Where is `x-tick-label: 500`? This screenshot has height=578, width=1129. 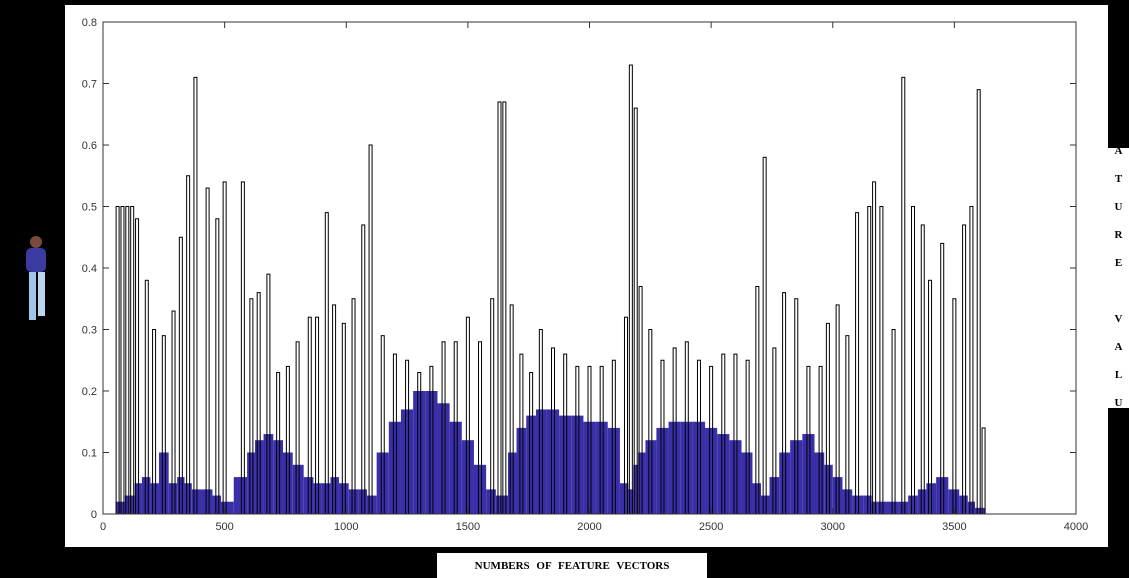
x-tick-label: 500 is located at coordinates (224, 527).